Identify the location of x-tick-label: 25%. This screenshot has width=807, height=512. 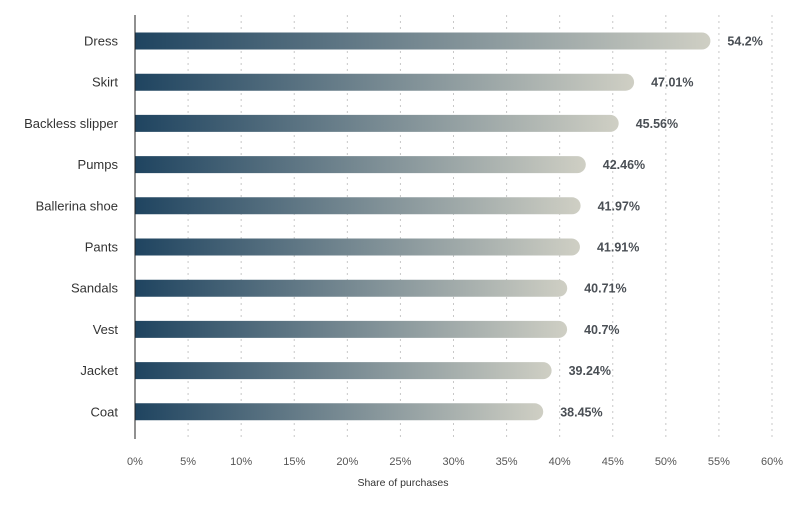
(400, 462).